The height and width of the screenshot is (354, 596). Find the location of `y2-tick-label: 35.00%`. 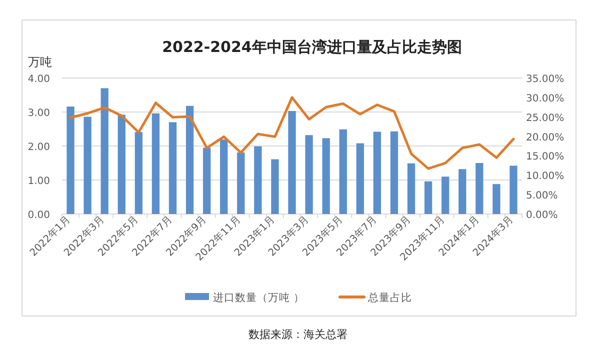

y2-tick-label: 35.00% is located at coordinates (545, 79).